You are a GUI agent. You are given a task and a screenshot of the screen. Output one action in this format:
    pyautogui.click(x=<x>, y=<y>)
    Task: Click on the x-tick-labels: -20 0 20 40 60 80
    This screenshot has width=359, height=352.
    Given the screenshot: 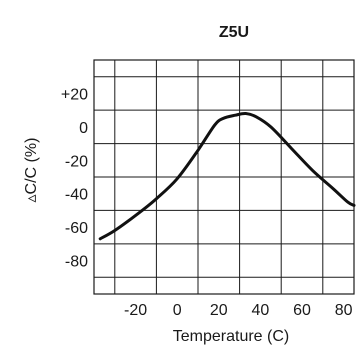 What is the action you would take?
    pyautogui.click(x=238, y=310)
    